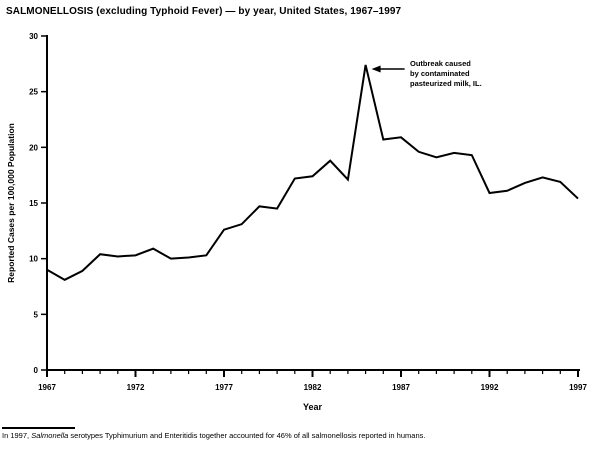 This screenshot has width=600, height=449. Describe the element at coordinates (376, 69) in the screenshot. I see `annotation-arrowhead` at that location.